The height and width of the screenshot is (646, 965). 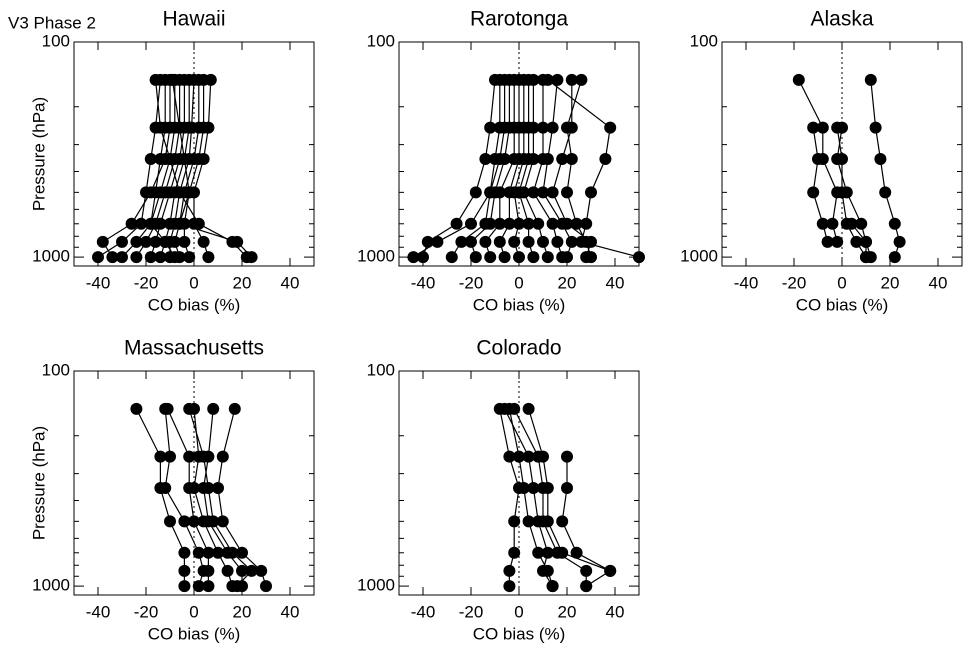 What do you see at coordinates (52, 22) in the screenshot?
I see `suptitle: V3 Phase 2` at bounding box center [52, 22].